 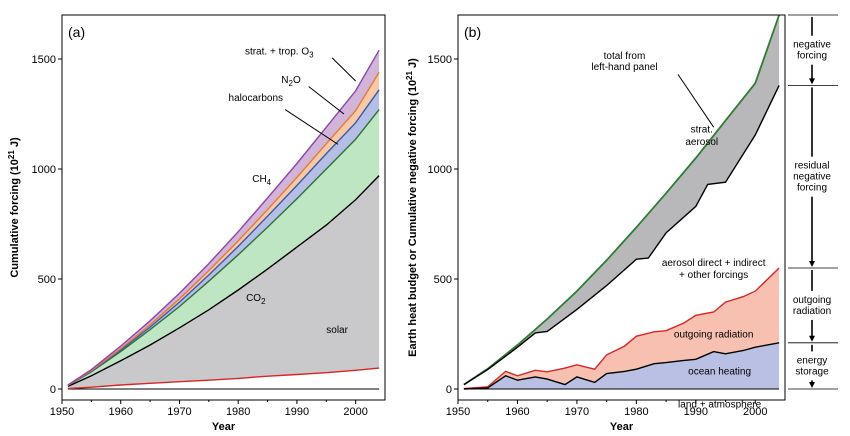 I want to click on arrow-n2o, so click(x=326, y=100).